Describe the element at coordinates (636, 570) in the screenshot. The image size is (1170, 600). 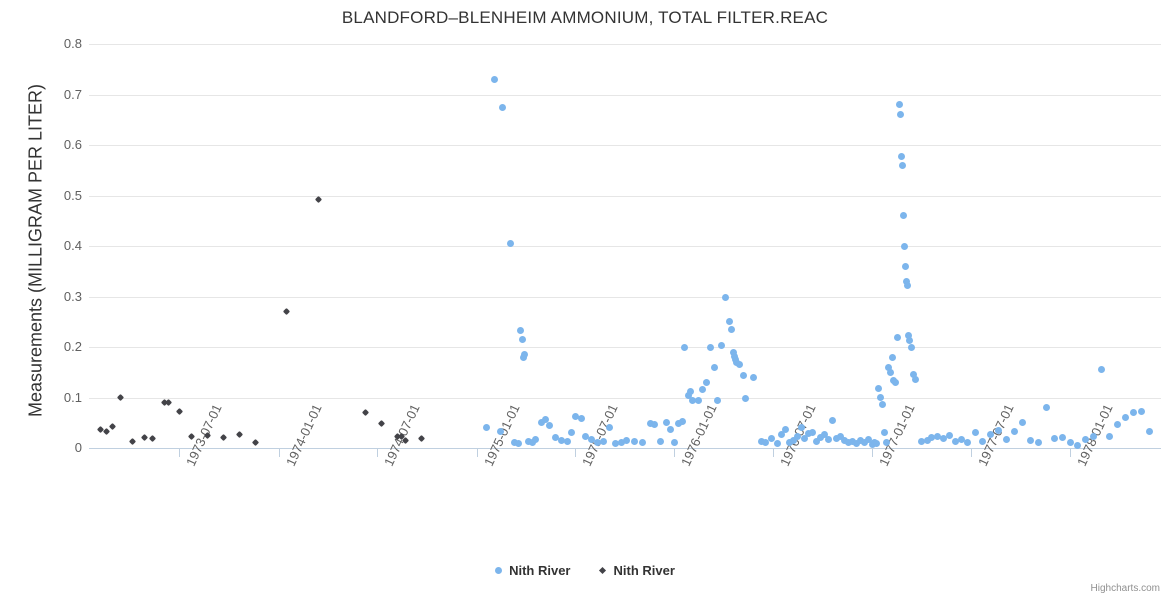
I see `legend-item-1: Nith River` at that location.